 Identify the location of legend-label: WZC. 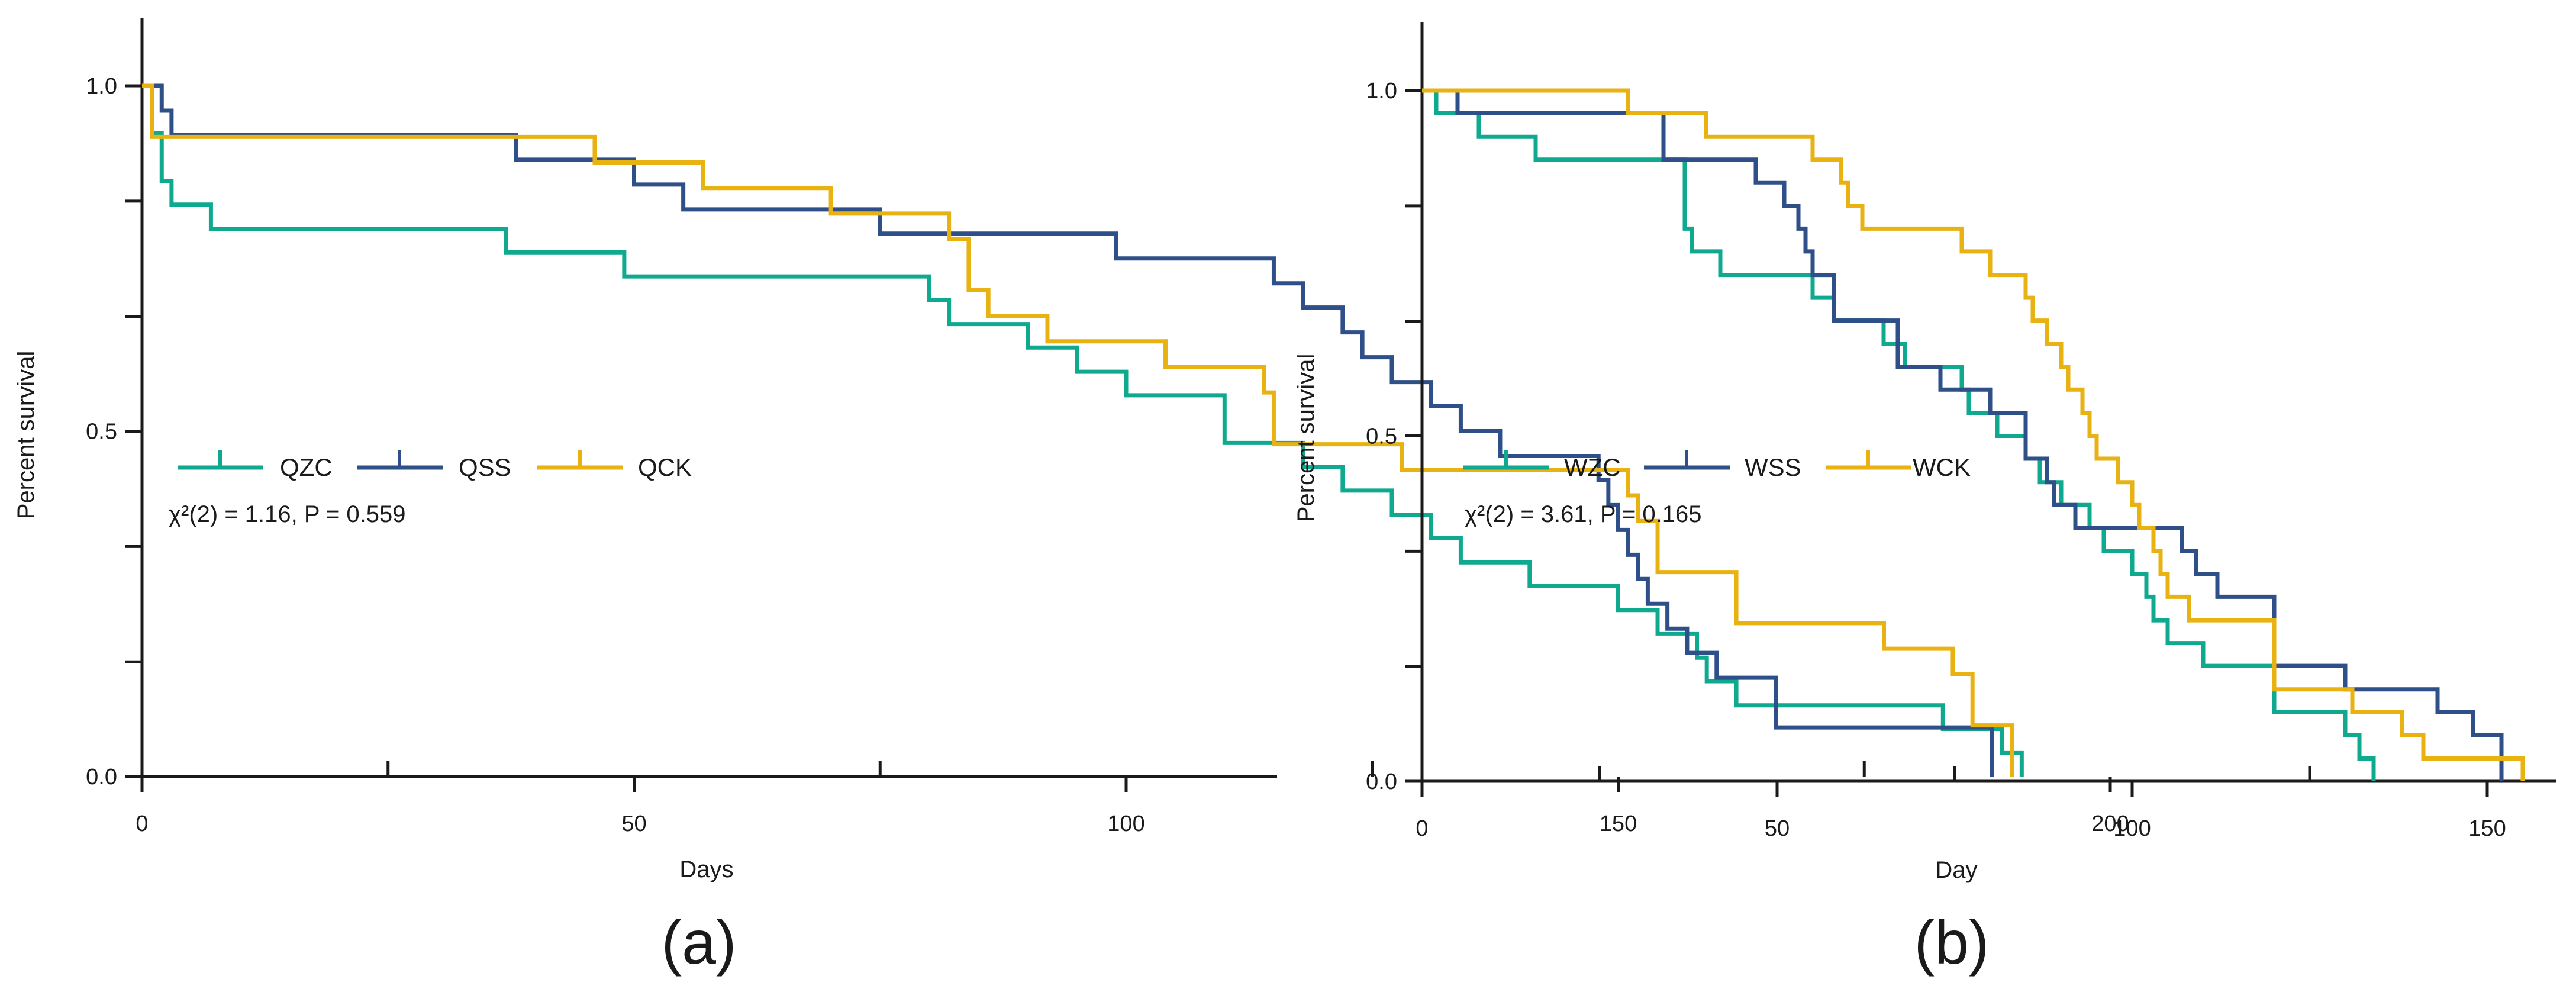
(1592, 467).